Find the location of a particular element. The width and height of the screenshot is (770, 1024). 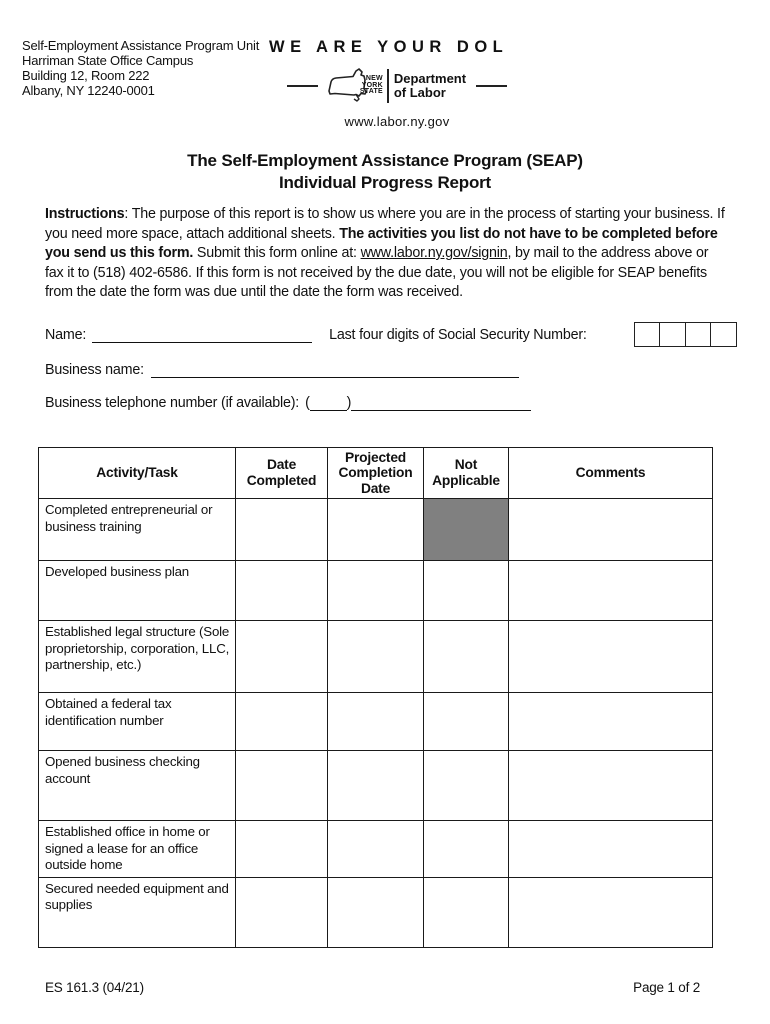

table-row: Developed business plan is located at coordinates (375, 590).